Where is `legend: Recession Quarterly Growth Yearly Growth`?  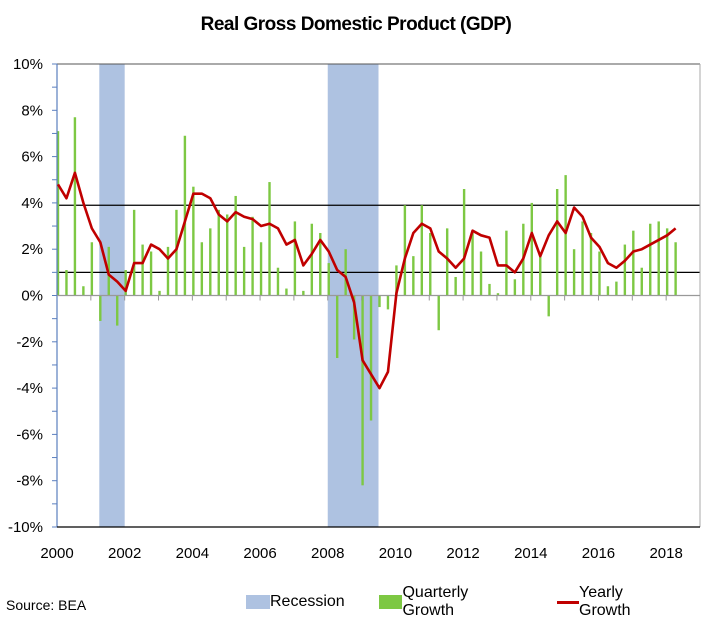 legend: Recession Quarterly Growth Yearly Growth is located at coordinates (479, 602).